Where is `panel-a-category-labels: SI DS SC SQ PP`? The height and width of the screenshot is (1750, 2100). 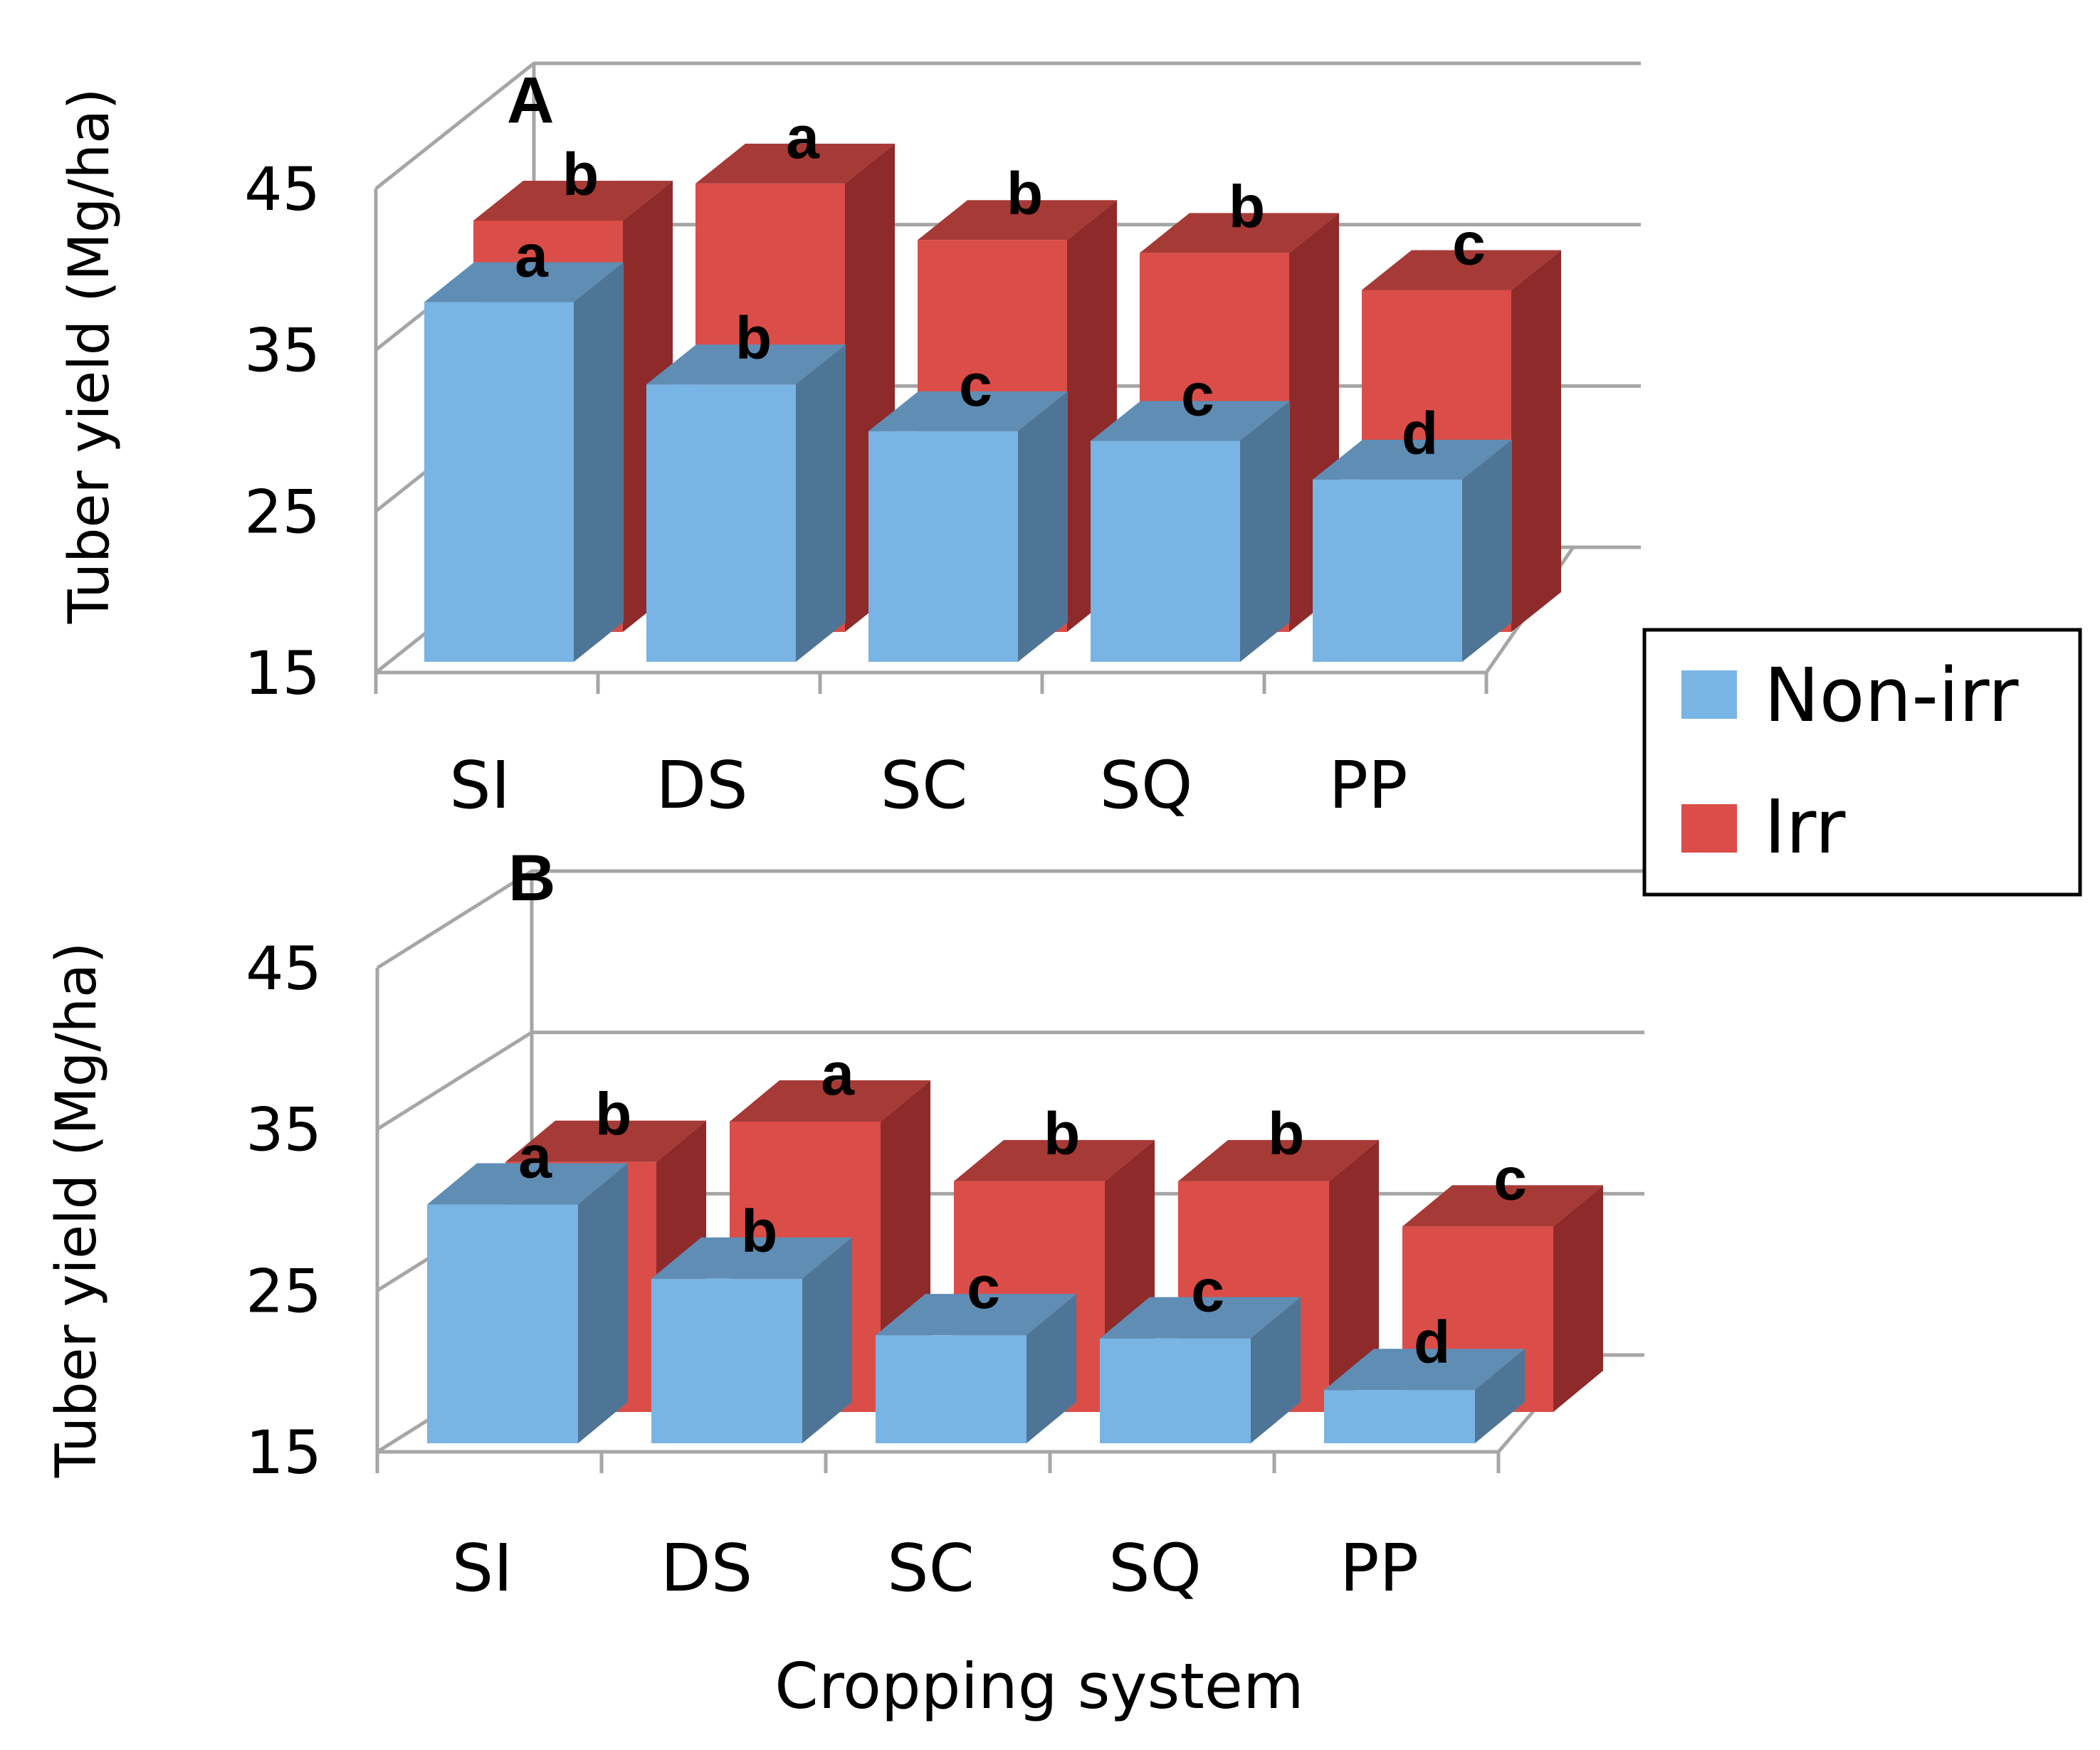 panel-a-category-labels: SI DS SC SQ PP is located at coordinates (928, 785).